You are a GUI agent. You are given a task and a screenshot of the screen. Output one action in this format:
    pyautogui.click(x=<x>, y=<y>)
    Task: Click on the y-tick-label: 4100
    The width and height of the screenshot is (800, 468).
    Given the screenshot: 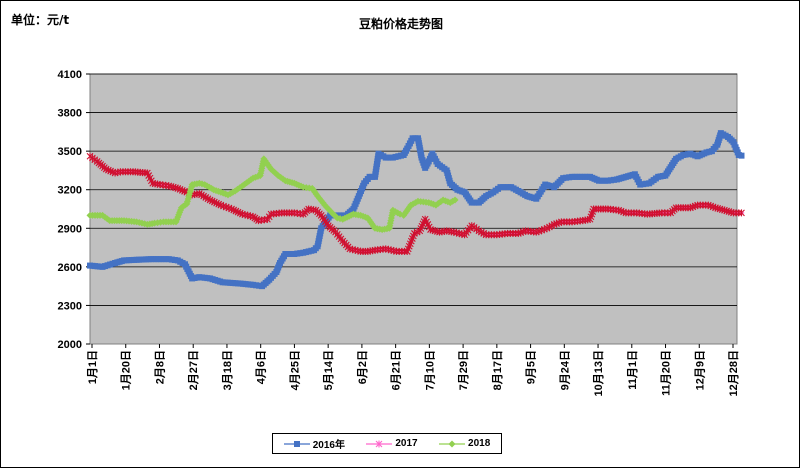 What is the action you would take?
    pyautogui.click(x=70, y=75)
    